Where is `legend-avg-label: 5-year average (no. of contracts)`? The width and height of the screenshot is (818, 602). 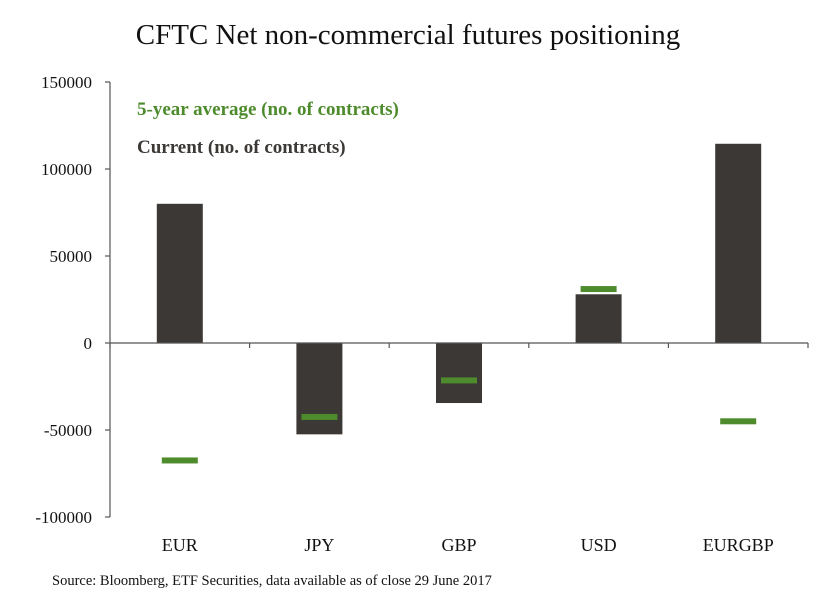
legend-avg-label: 5-year average (no. of contracts) is located at coordinates (268, 109).